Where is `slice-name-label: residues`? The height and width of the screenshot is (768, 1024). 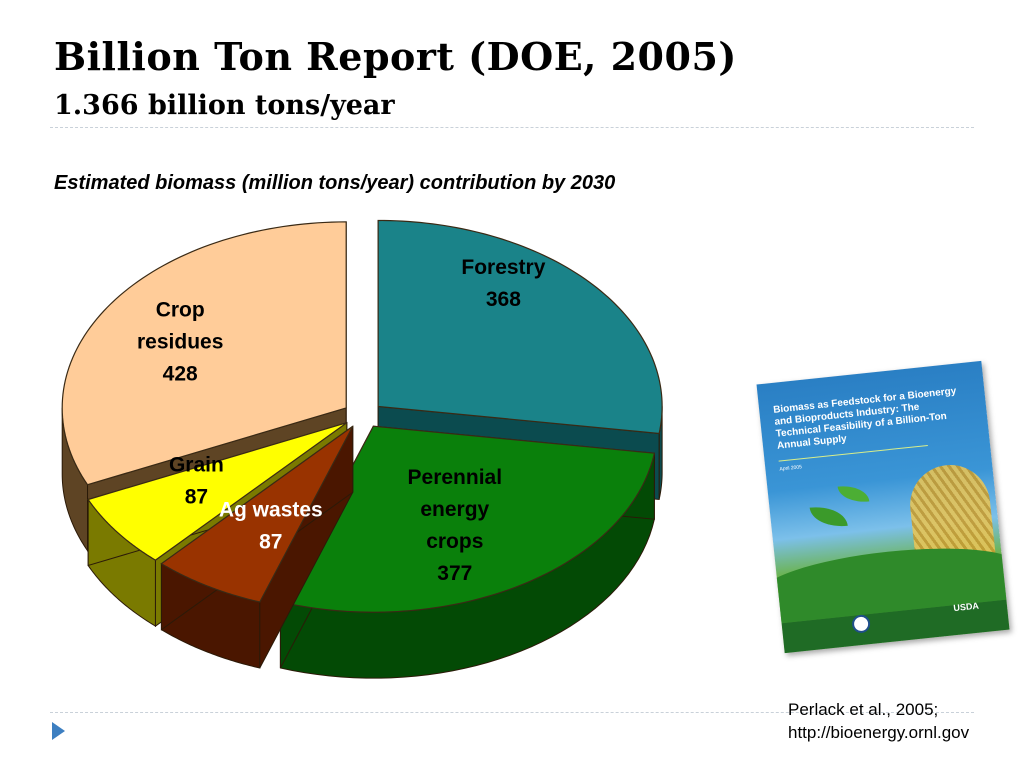
slice-name-label: residues is located at coordinates (180, 341).